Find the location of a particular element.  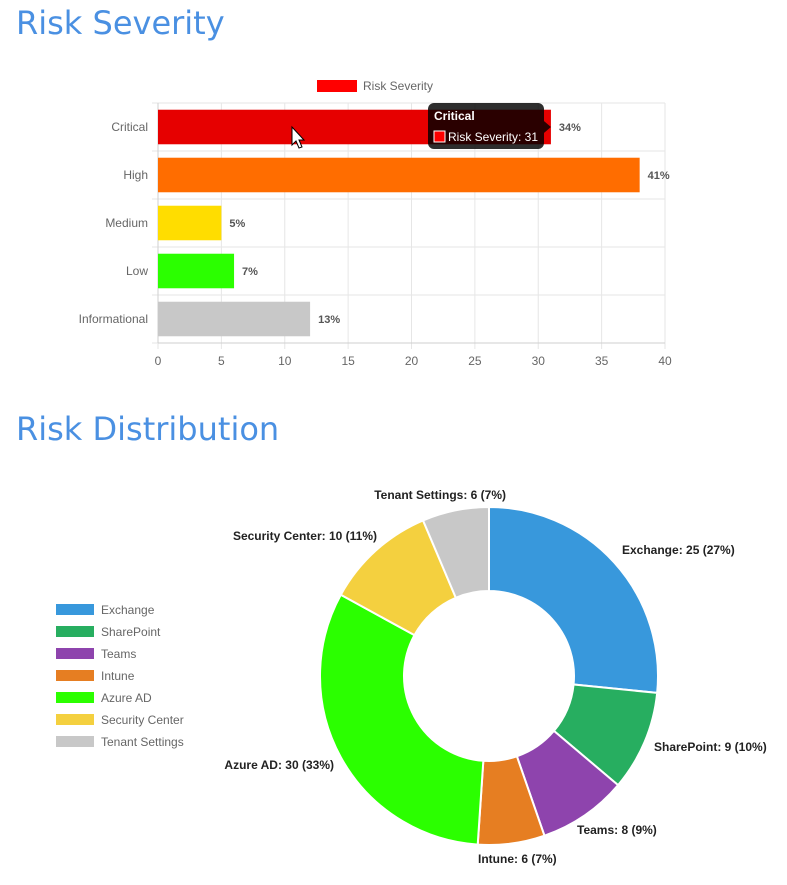

x-tick-label: 30 is located at coordinates (539, 361).